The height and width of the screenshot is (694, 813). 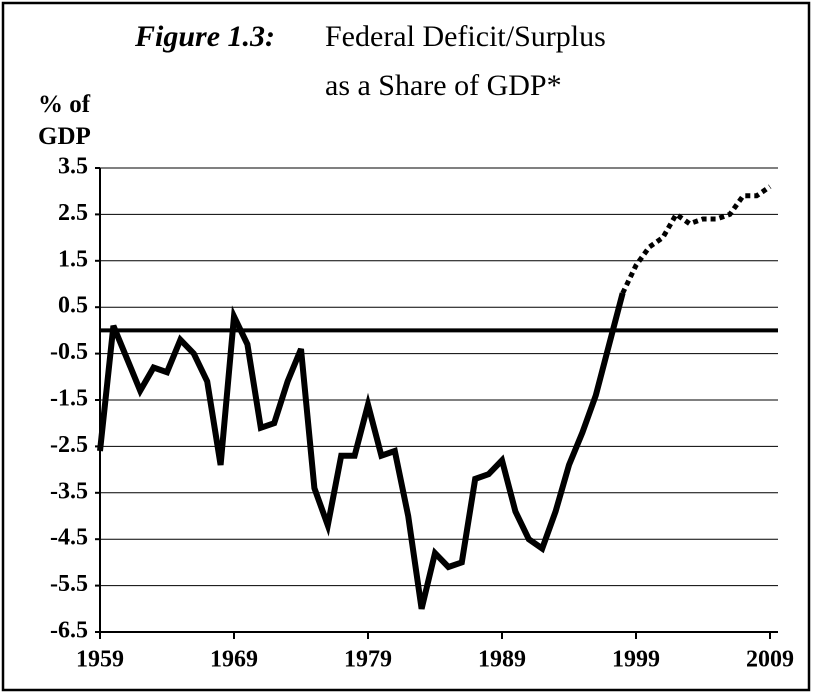 What do you see at coordinates (368, 660) in the screenshot?
I see `x-tick-label: 1979` at bounding box center [368, 660].